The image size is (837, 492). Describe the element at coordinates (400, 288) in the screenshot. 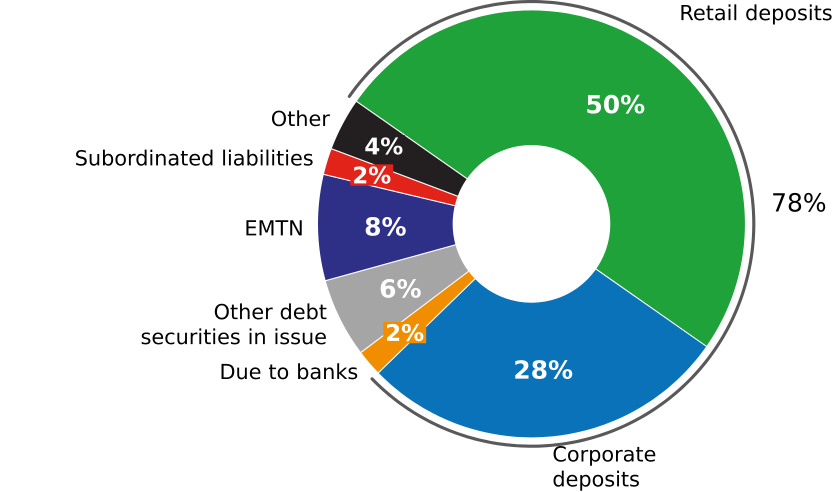

I see `data-label: 6%` at that location.